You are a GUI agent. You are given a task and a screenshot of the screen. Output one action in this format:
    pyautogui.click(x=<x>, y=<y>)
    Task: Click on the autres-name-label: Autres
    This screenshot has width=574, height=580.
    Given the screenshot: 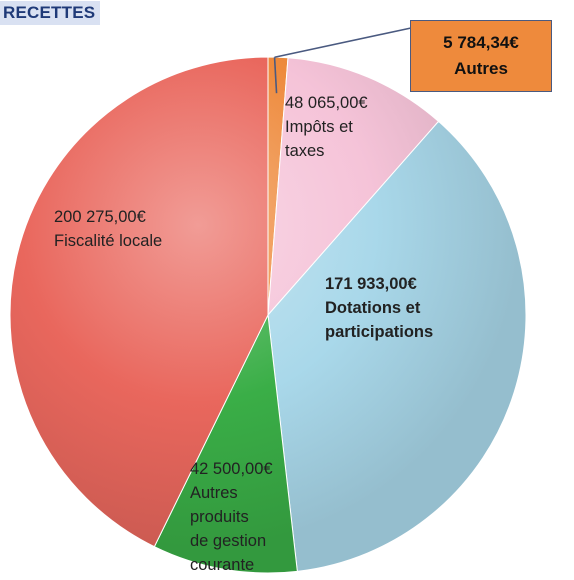 What is the action you would take?
    pyautogui.click(x=481, y=68)
    